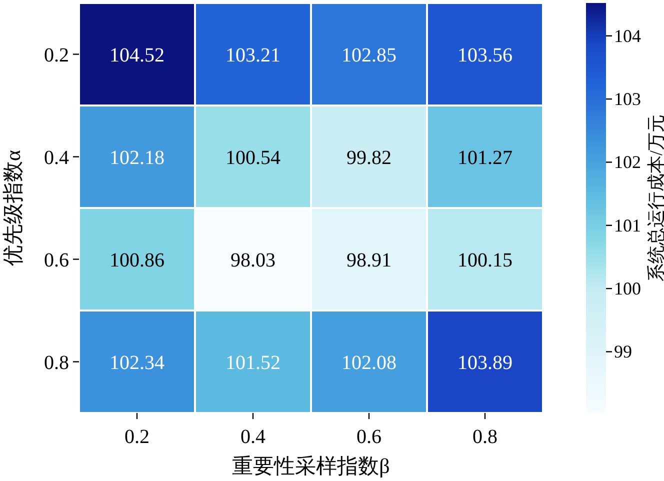  I want to click on data-label: 102.08, so click(369, 363).